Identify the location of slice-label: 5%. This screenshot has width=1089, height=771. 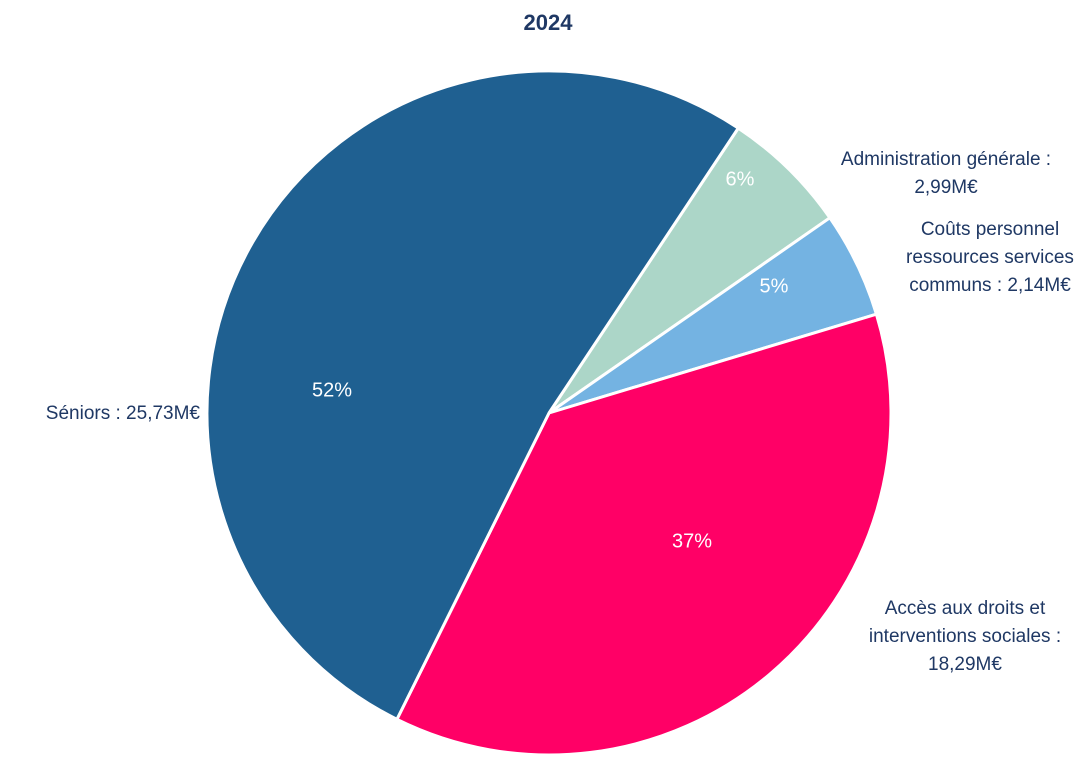
(774, 286).